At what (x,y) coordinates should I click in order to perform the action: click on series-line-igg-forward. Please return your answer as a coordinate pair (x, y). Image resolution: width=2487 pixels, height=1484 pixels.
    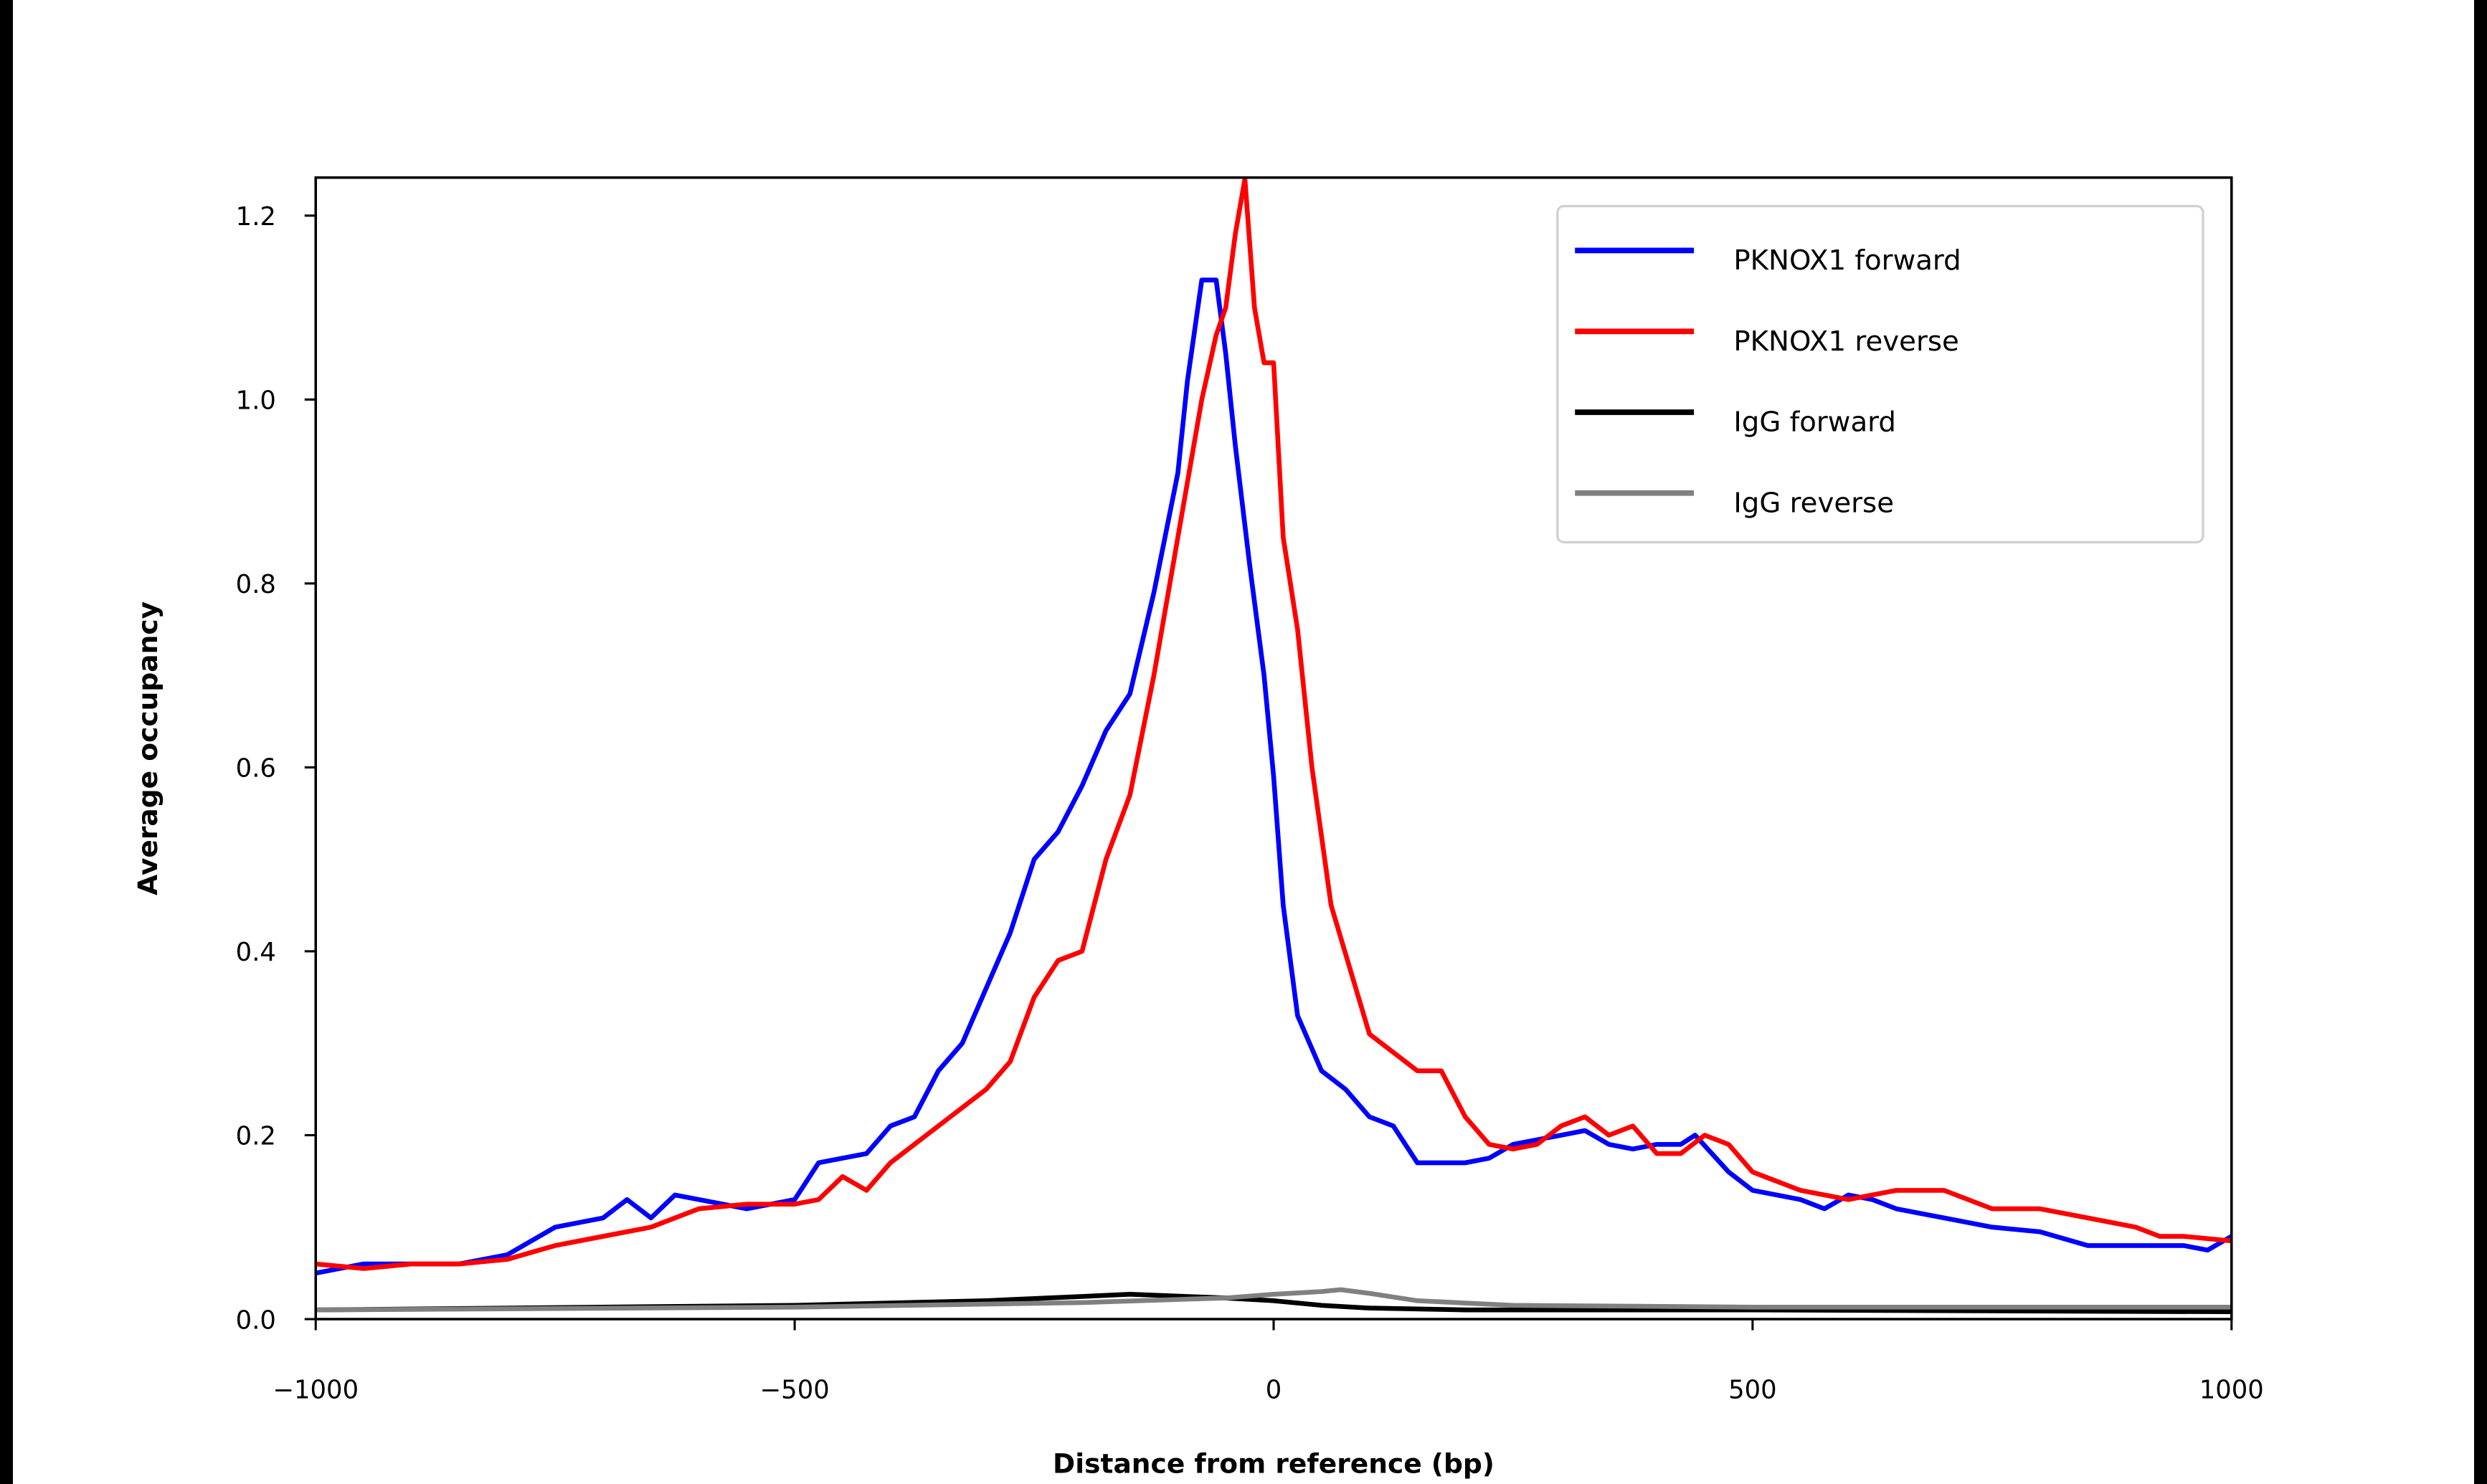
    Looking at the image, I should click on (1274, 1303).